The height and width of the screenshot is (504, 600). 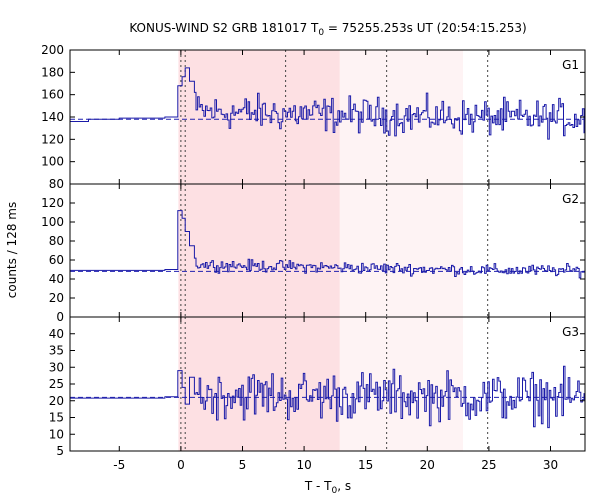 What do you see at coordinates (60, 317) in the screenshot?
I see `y-tick-label-G2: 0` at bounding box center [60, 317].